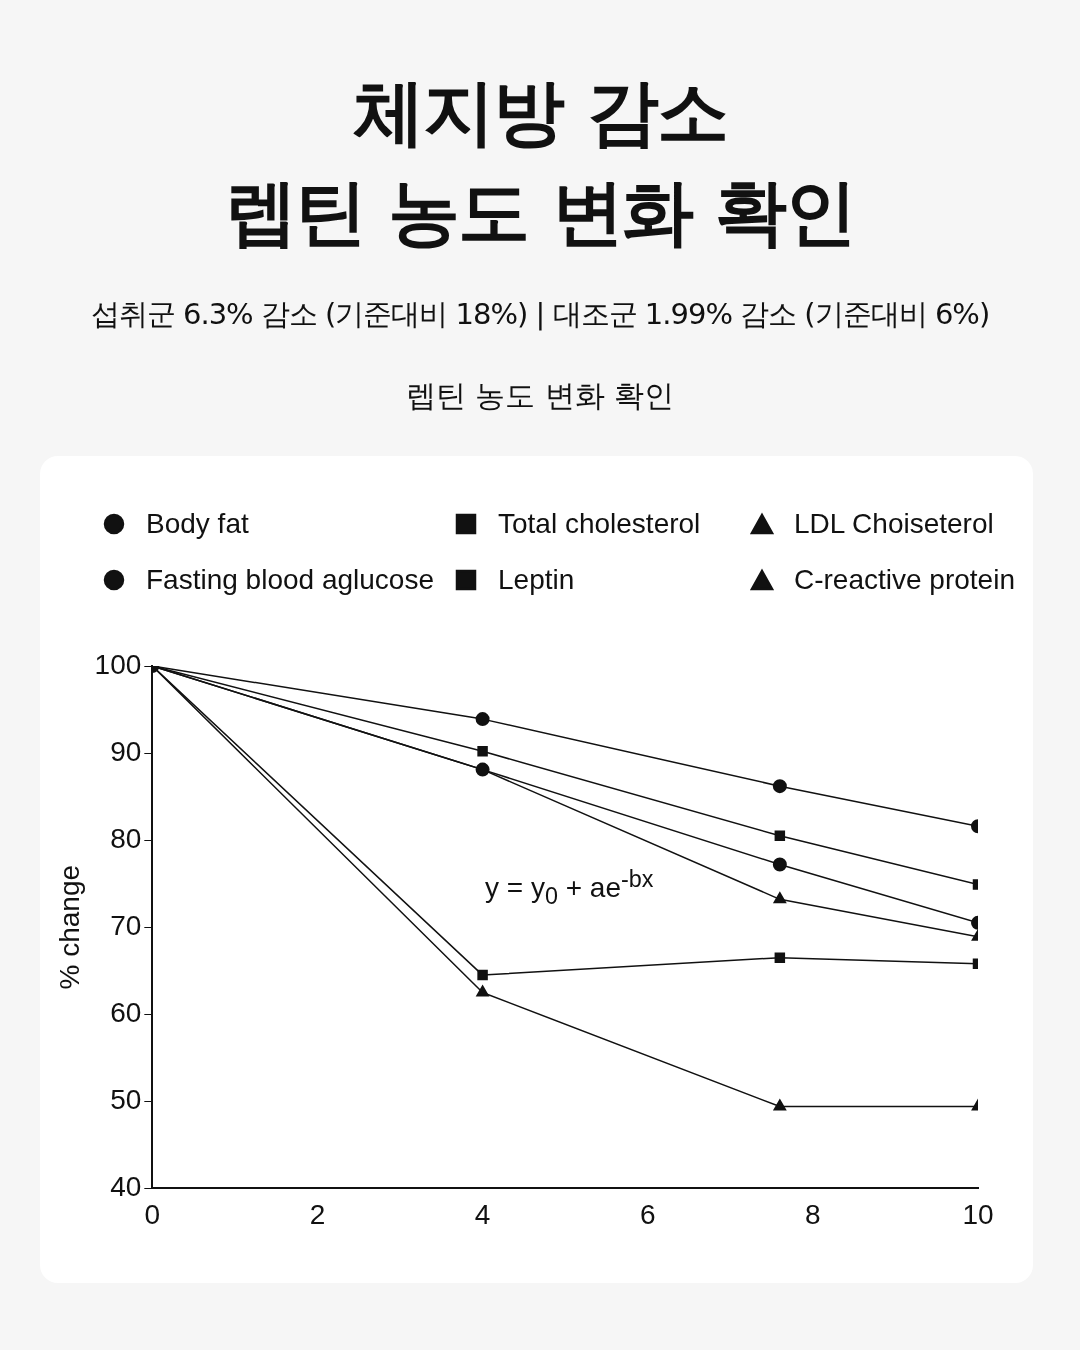  I want to click on y-tick-label: 70, so click(126, 925).